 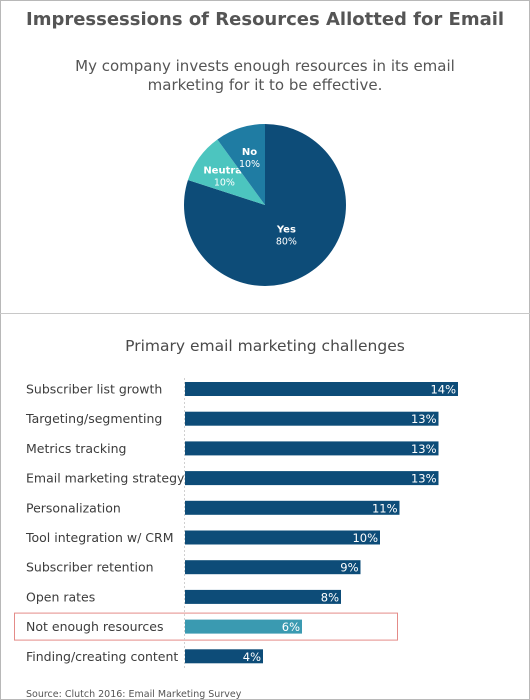 I want to click on category-label: Subscriber retention, so click(x=90, y=567).